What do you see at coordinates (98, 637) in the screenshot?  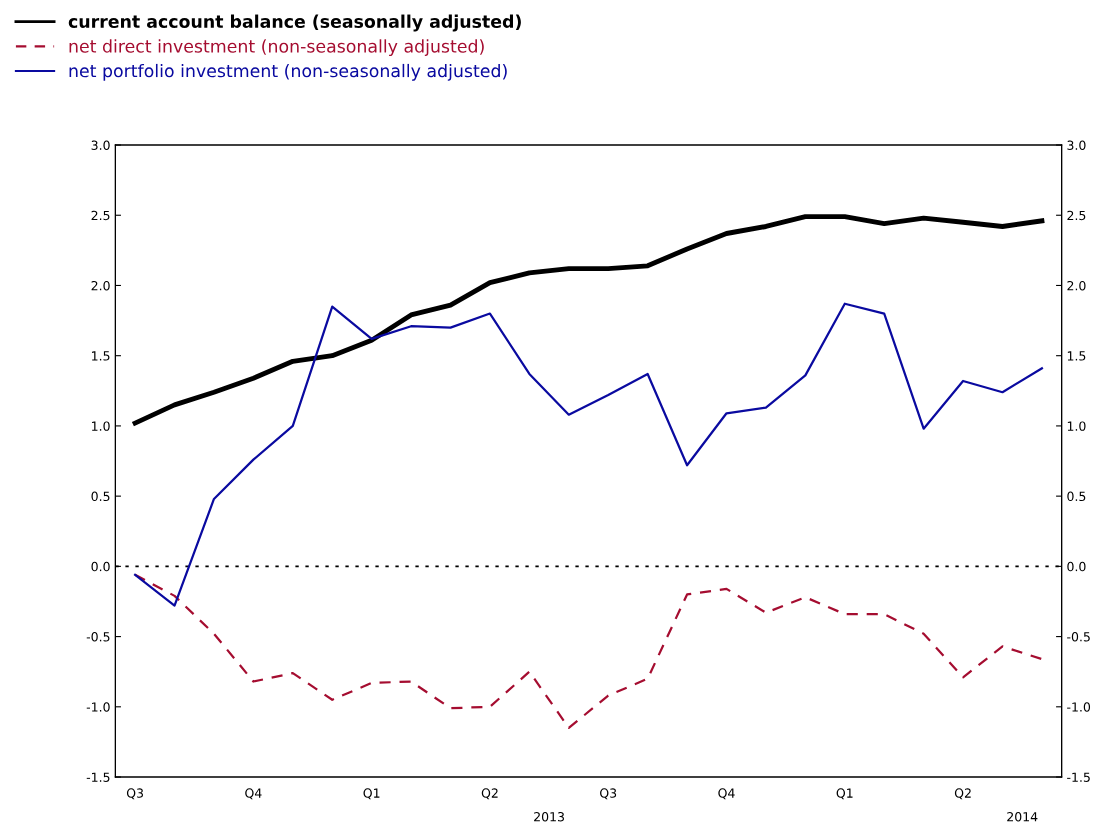 I see `y-tick-label: -0.5` at bounding box center [98, 637].